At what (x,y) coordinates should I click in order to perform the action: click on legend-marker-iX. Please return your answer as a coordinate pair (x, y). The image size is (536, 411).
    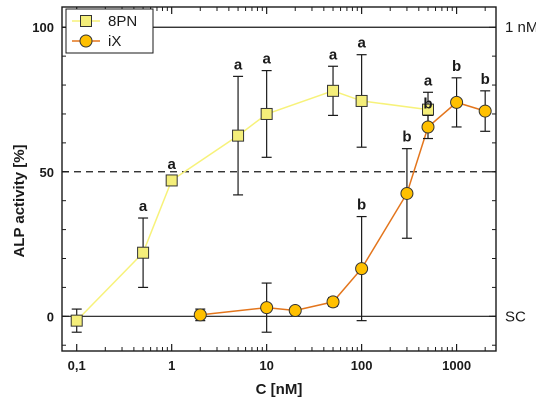
    Looking at the image, I should click on (86, 41).